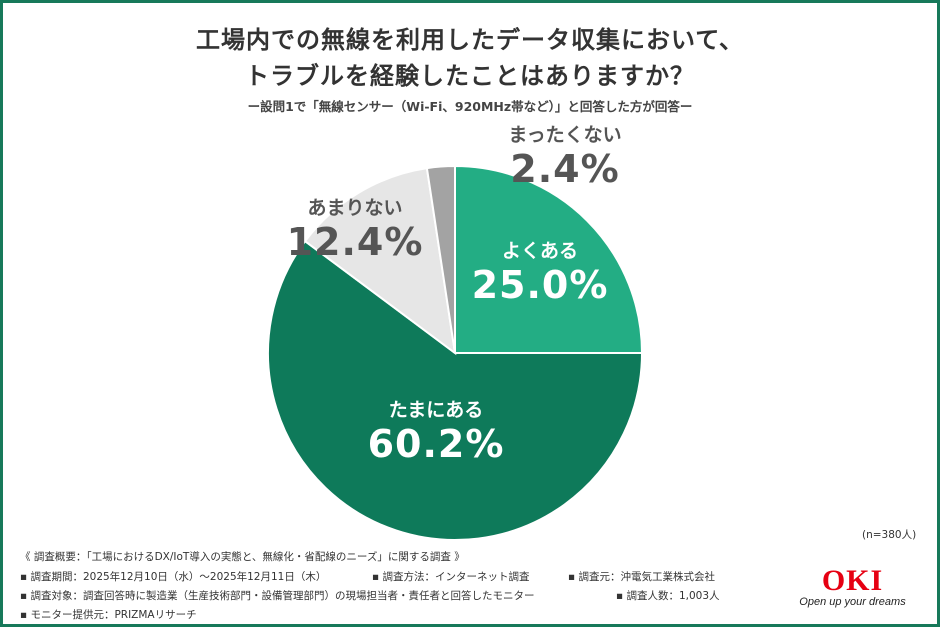 The image size is (940, 627). I want to click on chart-title-line1: 工場内での無線を利用したデータ収集において、, so click(470, 40).